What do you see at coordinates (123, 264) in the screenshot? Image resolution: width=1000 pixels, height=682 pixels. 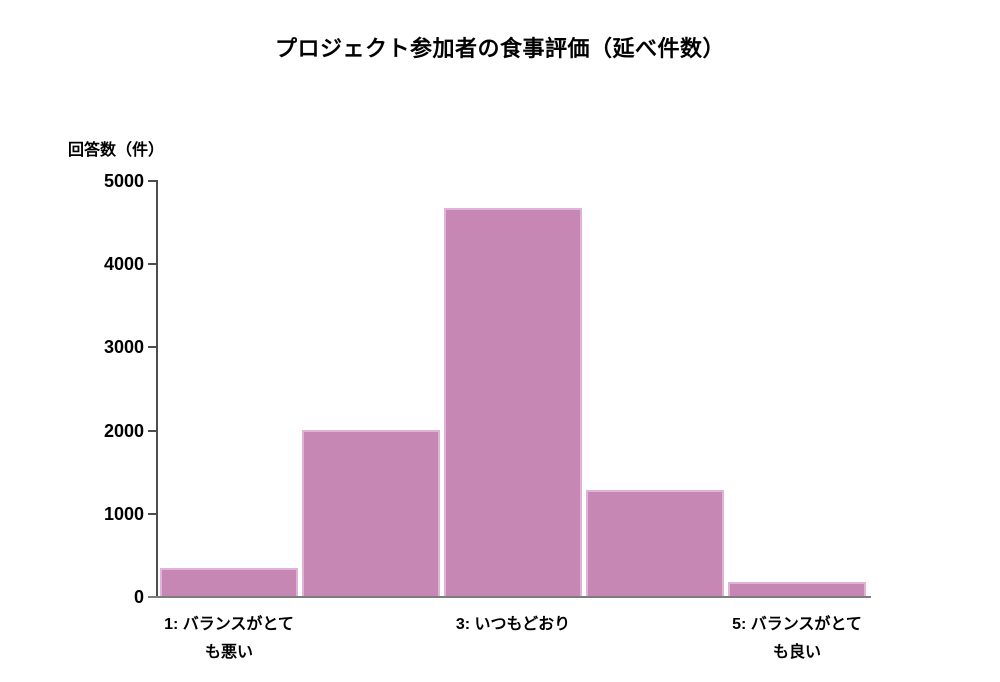 I see `y-tick-label: 4000` at bounding box center [123, 264].